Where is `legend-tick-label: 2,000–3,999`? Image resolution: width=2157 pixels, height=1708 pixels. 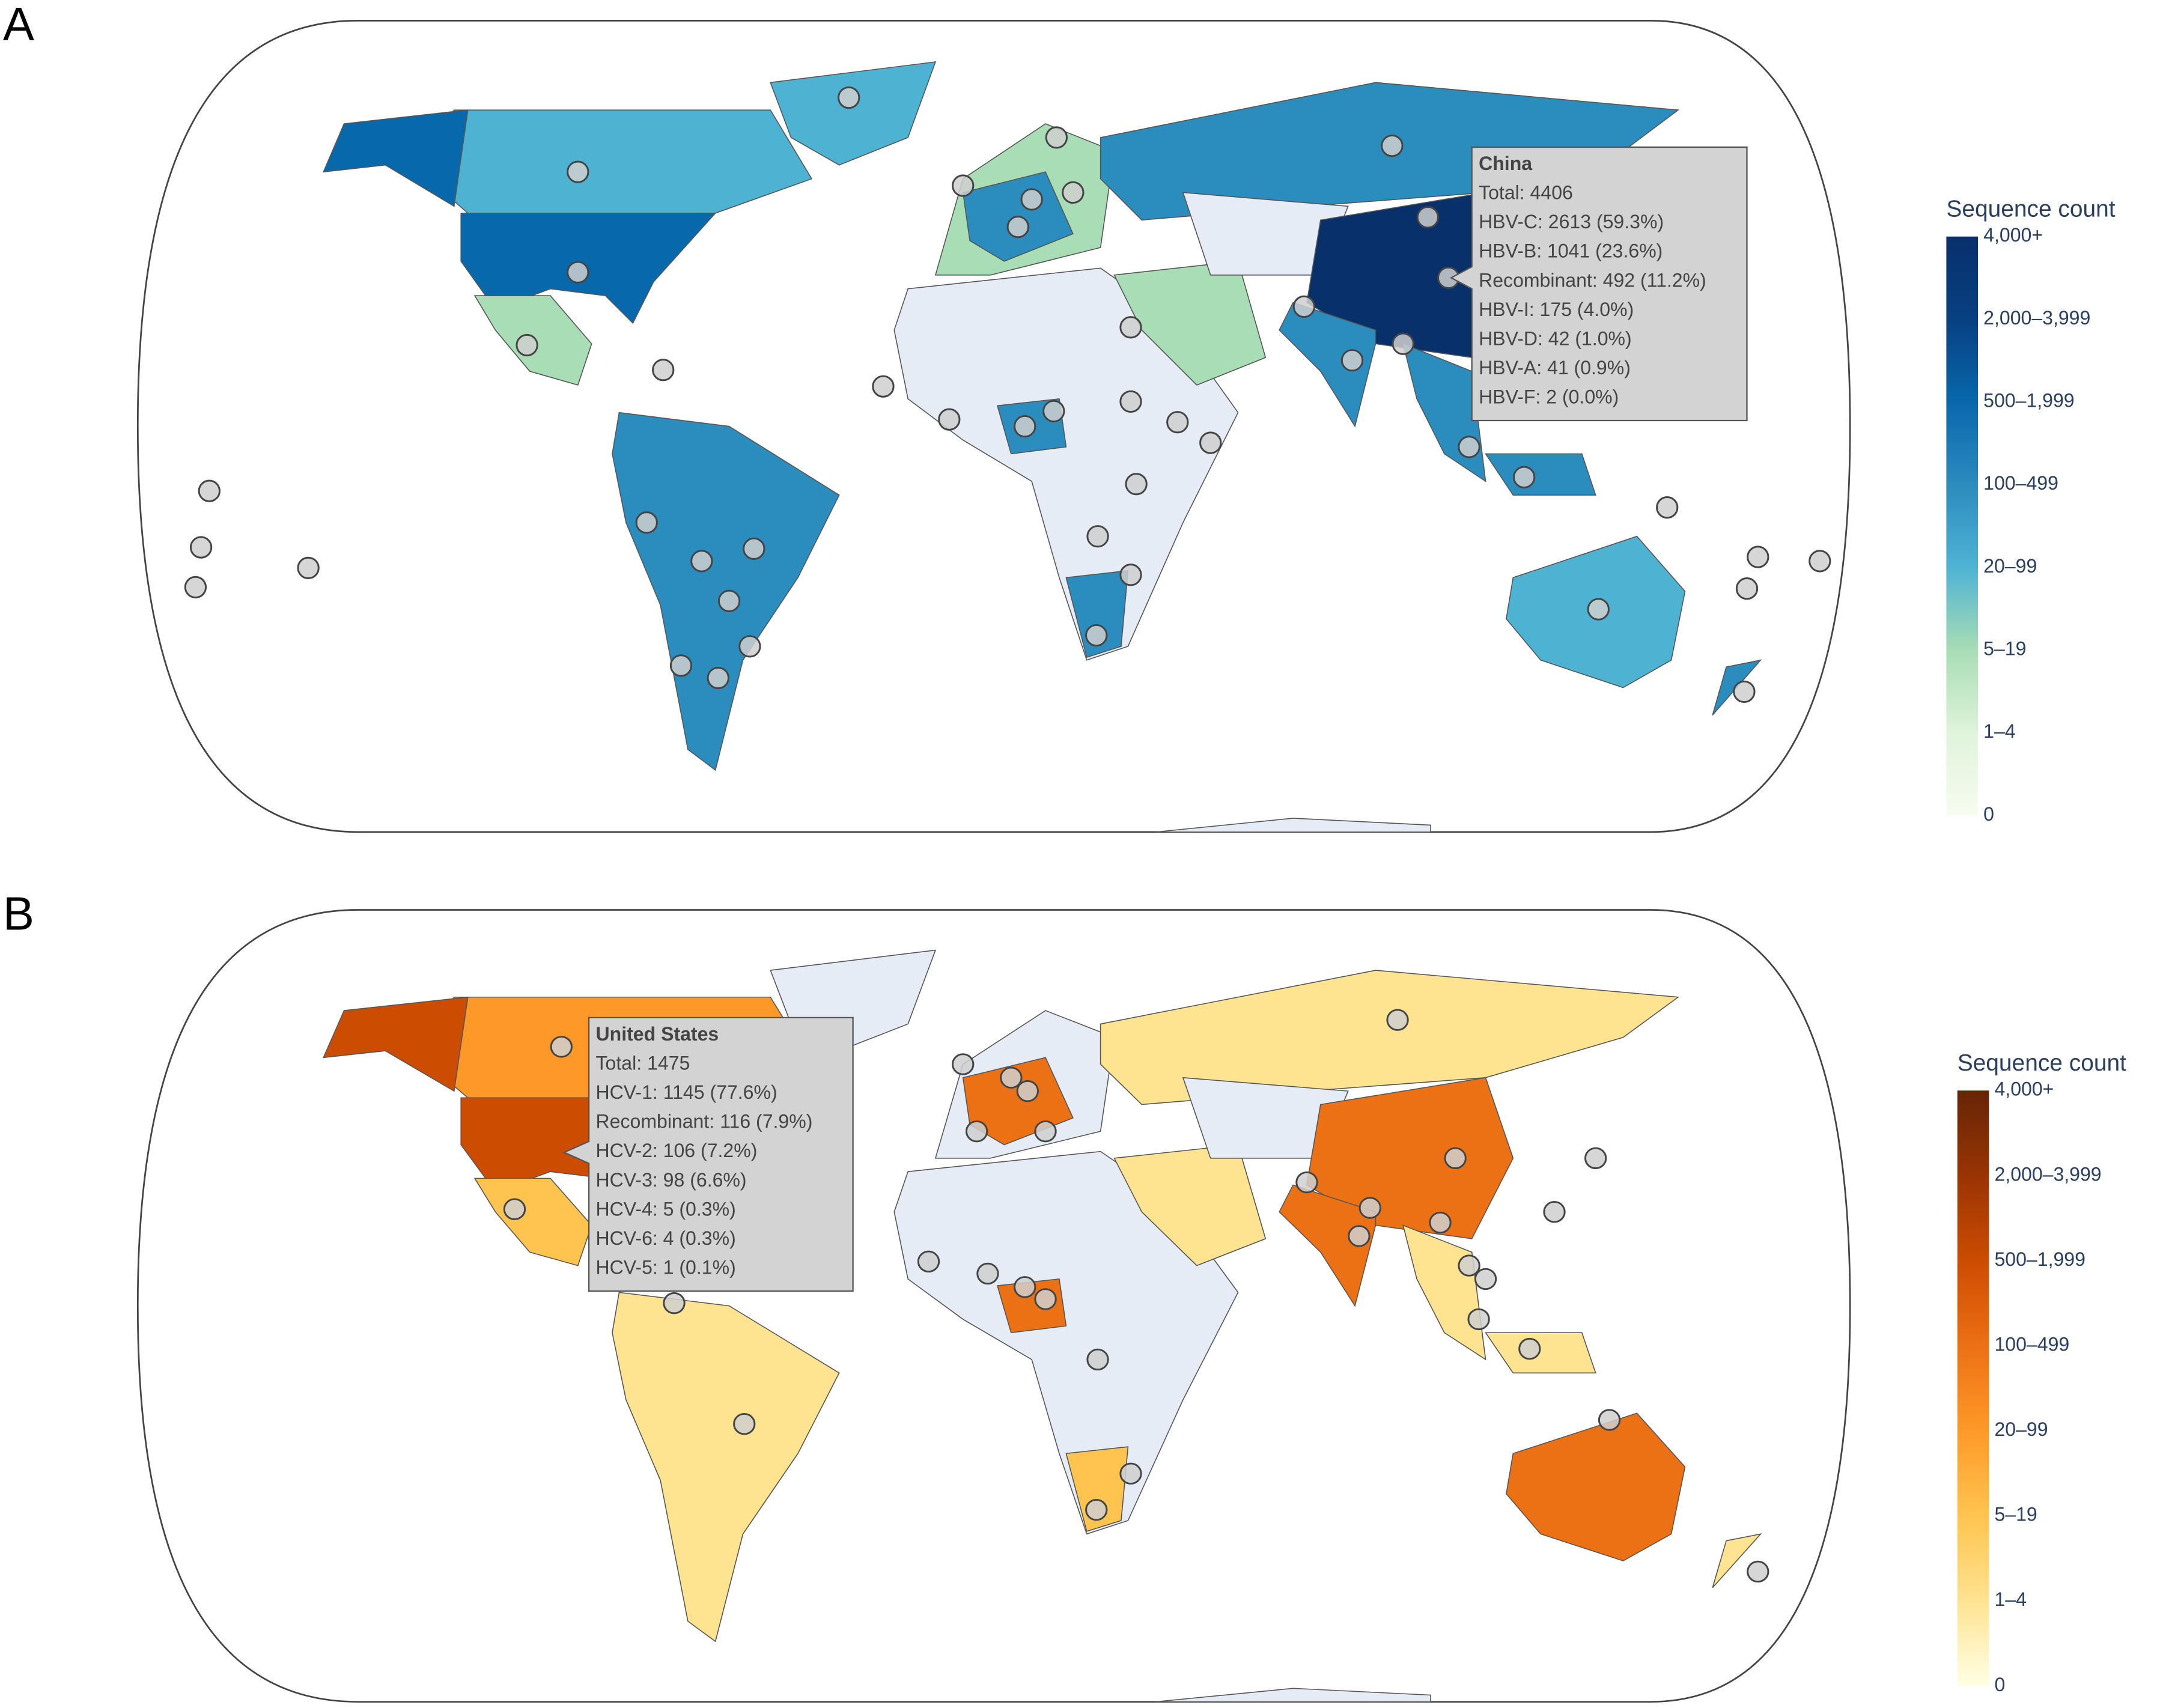 legend-tick-label: 2,000–3,999 is located at coordinates (2049, 1174).